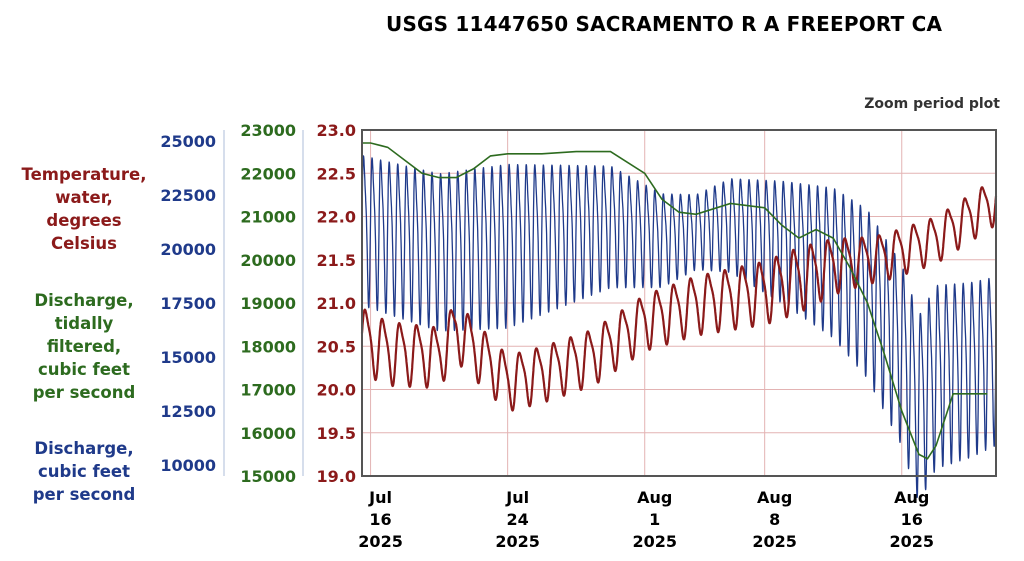  What do you see at coordinates (664, 24) in the screenshot?
I see `chart-title: USGS 11447650 SACRAMENTO R A FREEPORT CA` at bounding box center [664, 24].